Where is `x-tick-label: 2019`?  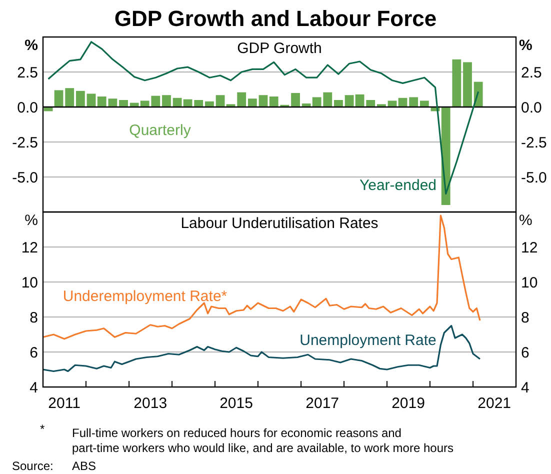
x-tick-label: 2019 is located at coordinates (408, 403).